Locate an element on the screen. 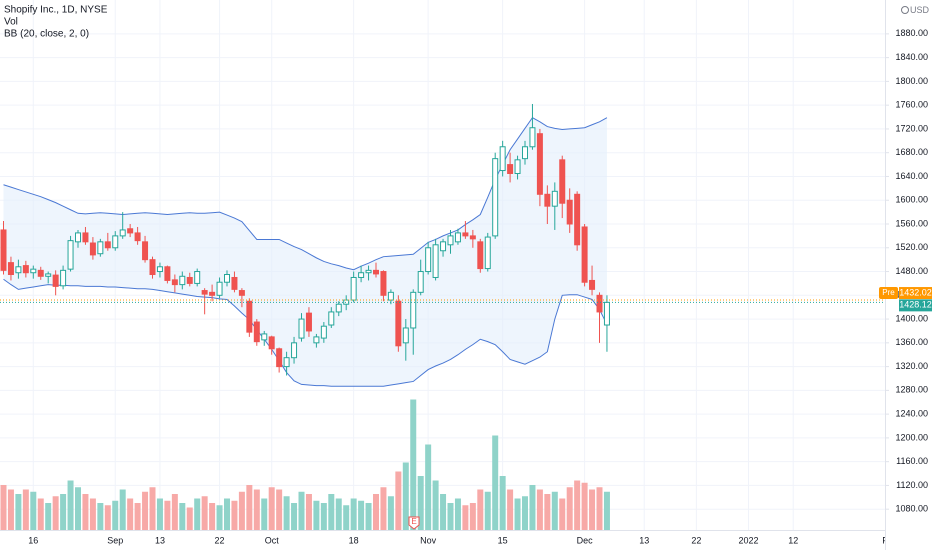 This screenshot has height=550, width=932. x-tick-label: 18 is located at coordinates (354, 540).